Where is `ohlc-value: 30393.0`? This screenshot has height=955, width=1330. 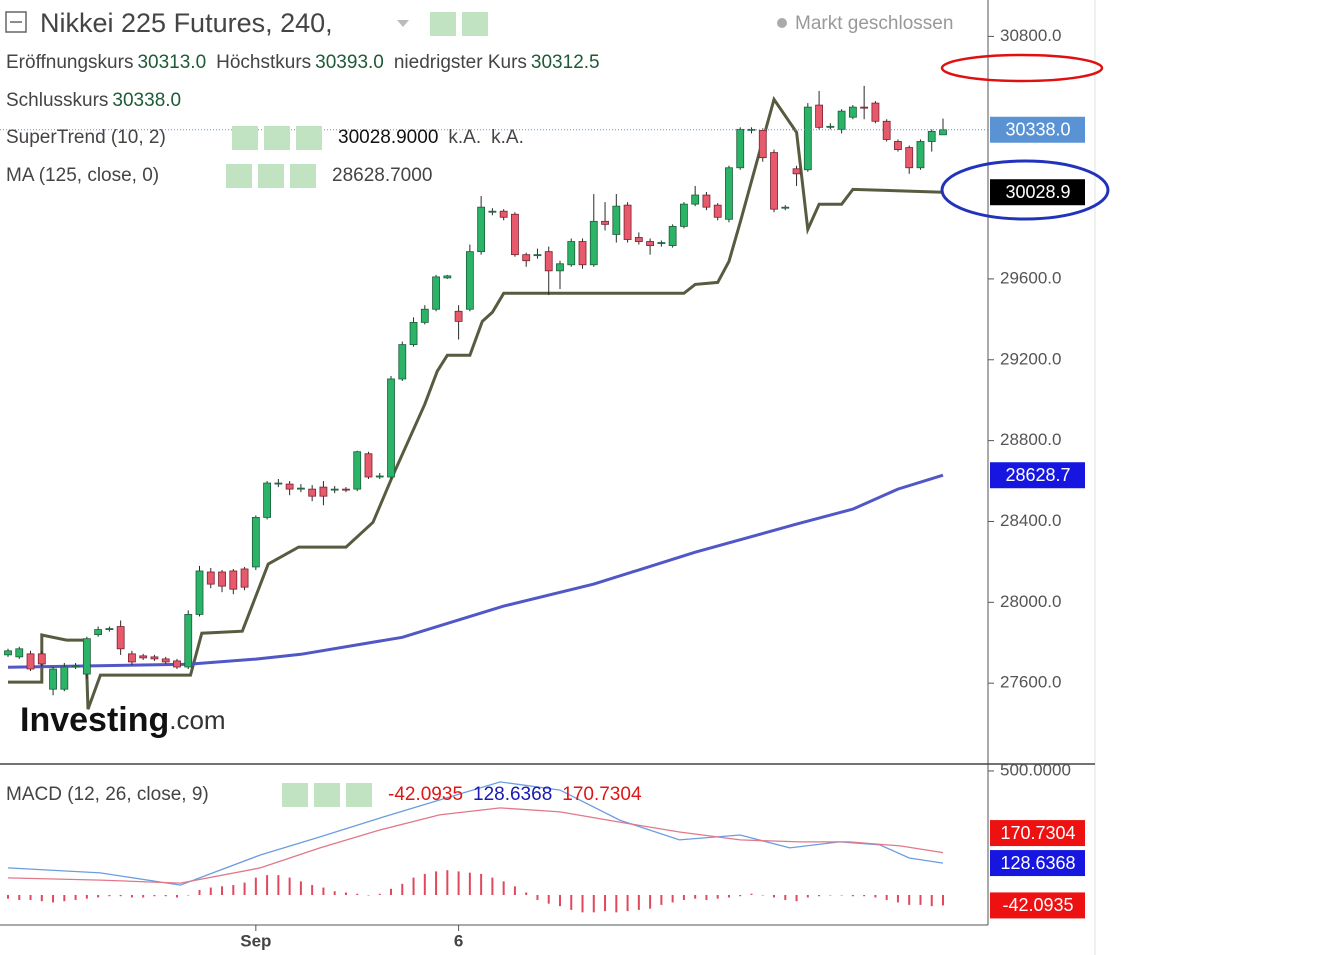
ohlc-value: 30393.0 is located at coordinates (349, 62).